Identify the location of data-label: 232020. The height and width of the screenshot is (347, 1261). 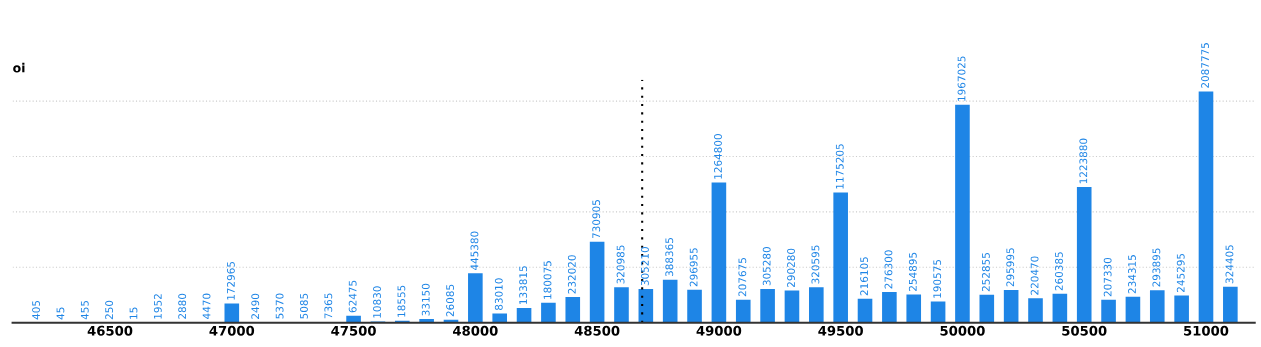
(571, 274).